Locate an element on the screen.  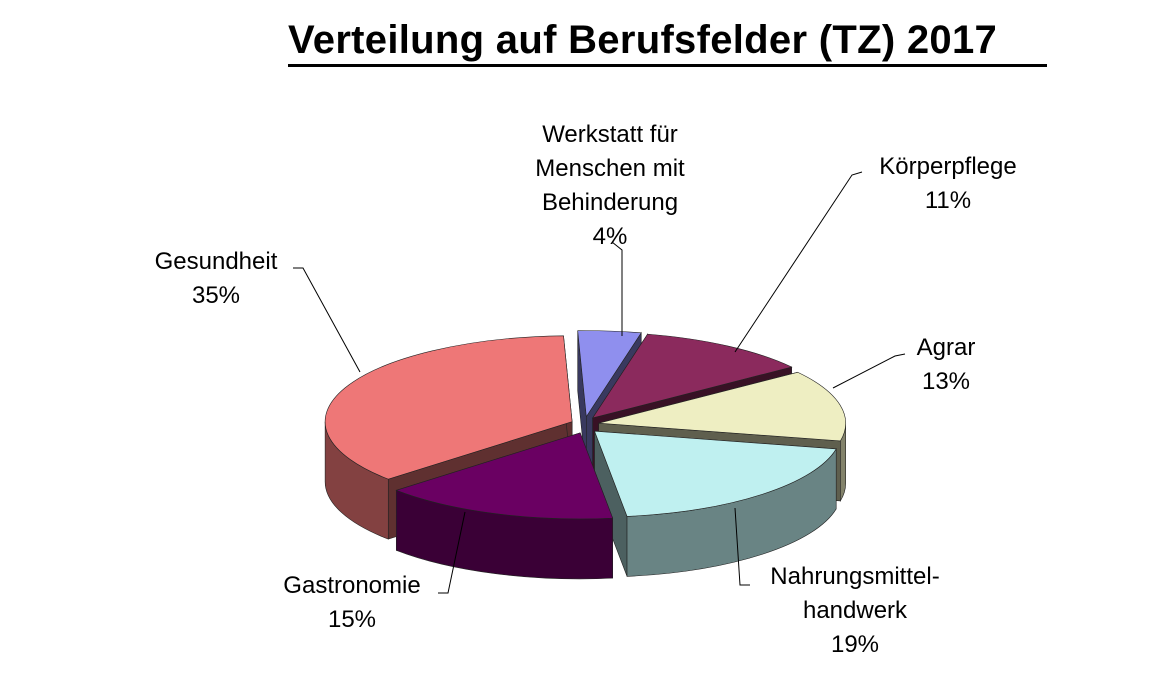
title-underline is located at coordinates (667, 65).